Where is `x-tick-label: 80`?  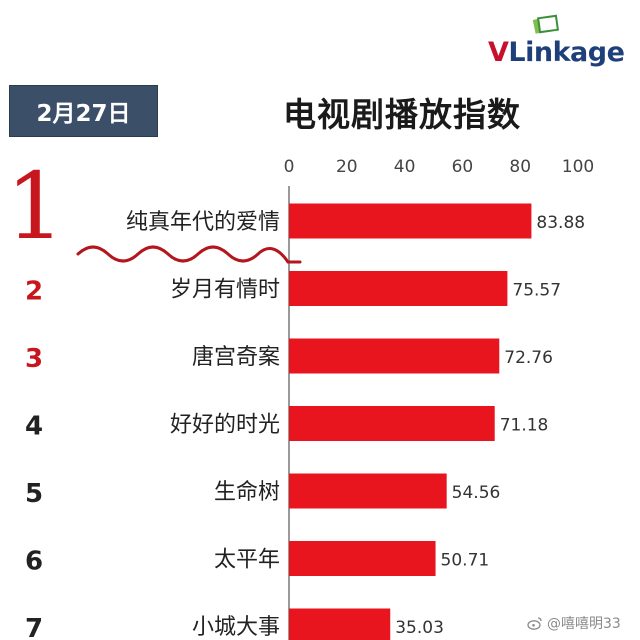 x-tick-label: 80 is located at coordinates (520, 167).